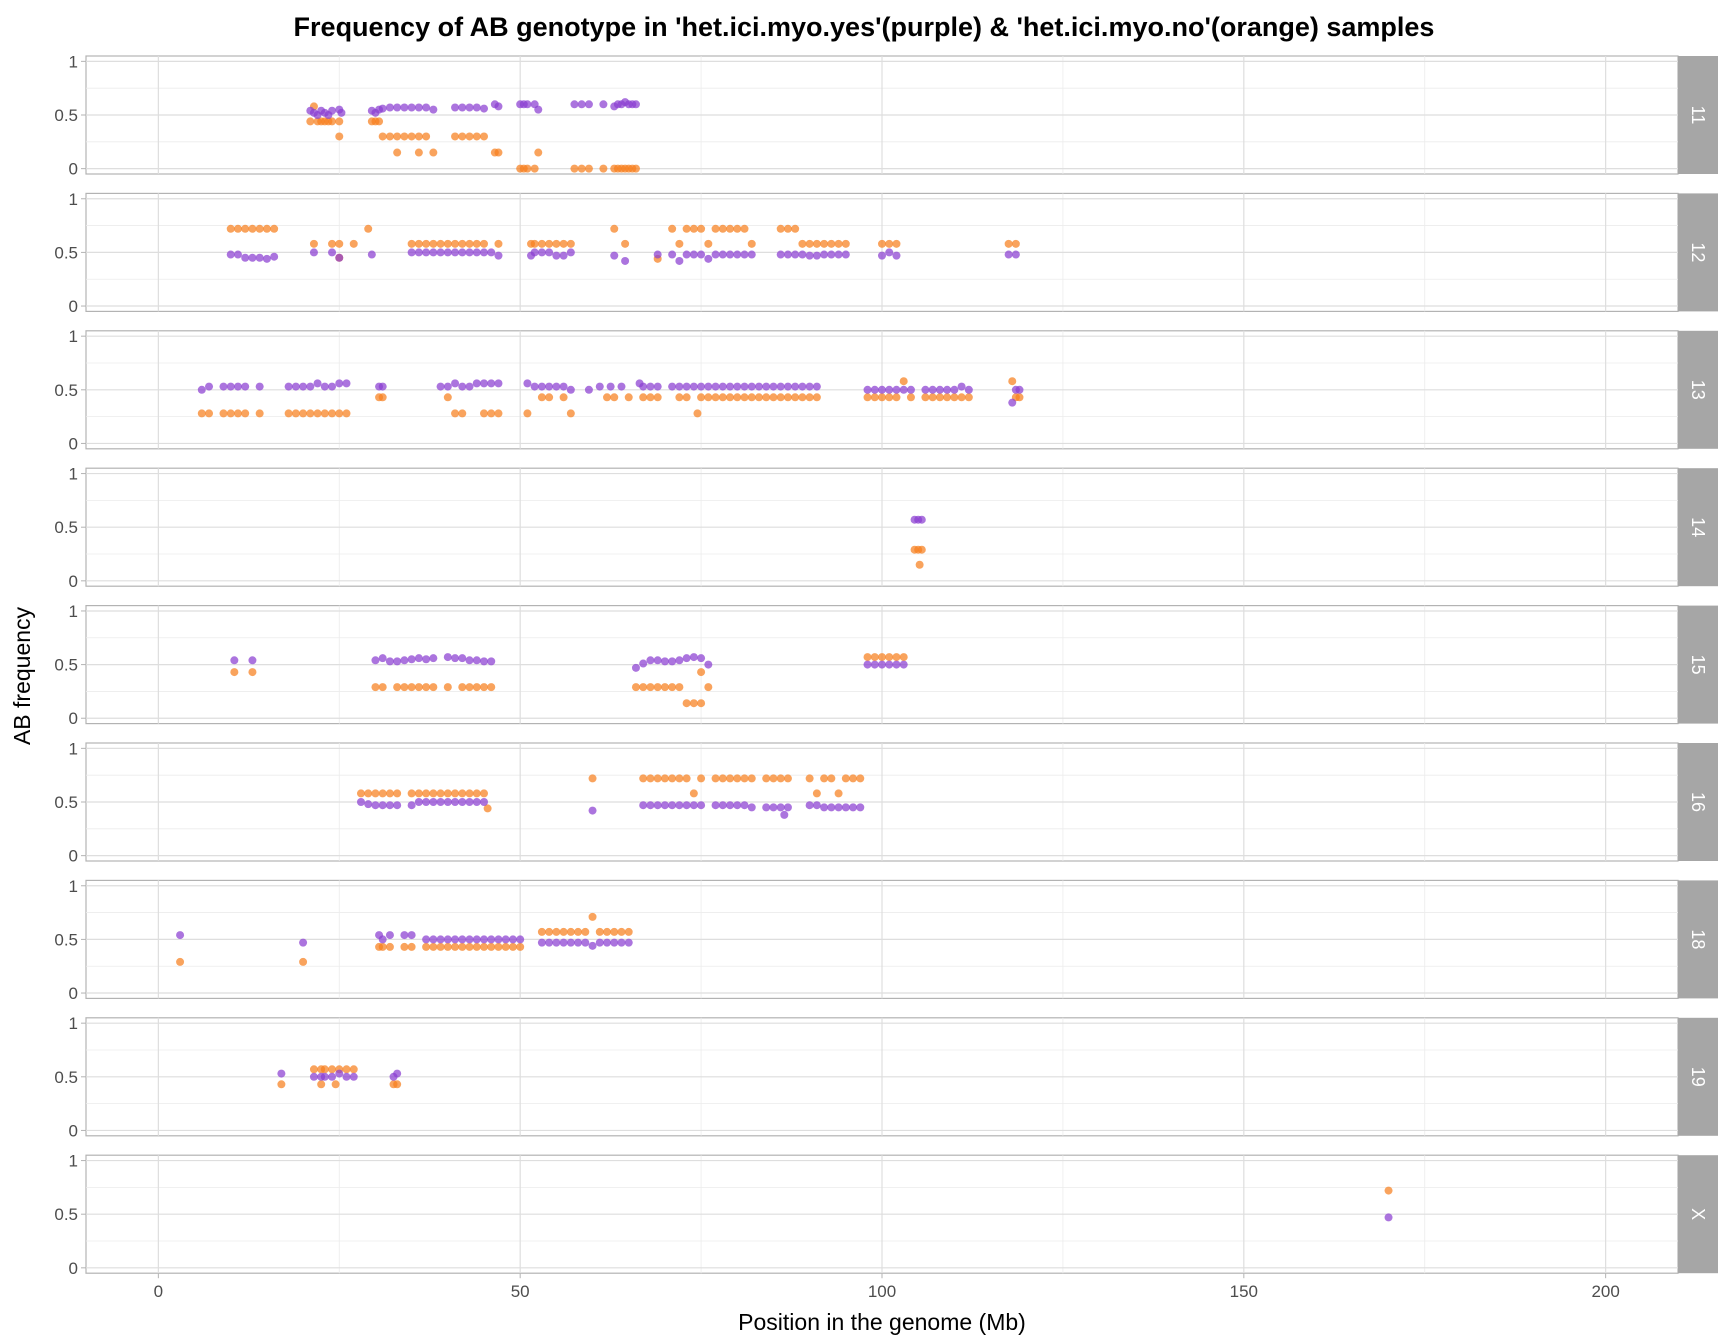 Image resolution: width=1728 pixels, height=1344 pixels. I want to click on y-tick-label: 0.5, so click(66, 252).